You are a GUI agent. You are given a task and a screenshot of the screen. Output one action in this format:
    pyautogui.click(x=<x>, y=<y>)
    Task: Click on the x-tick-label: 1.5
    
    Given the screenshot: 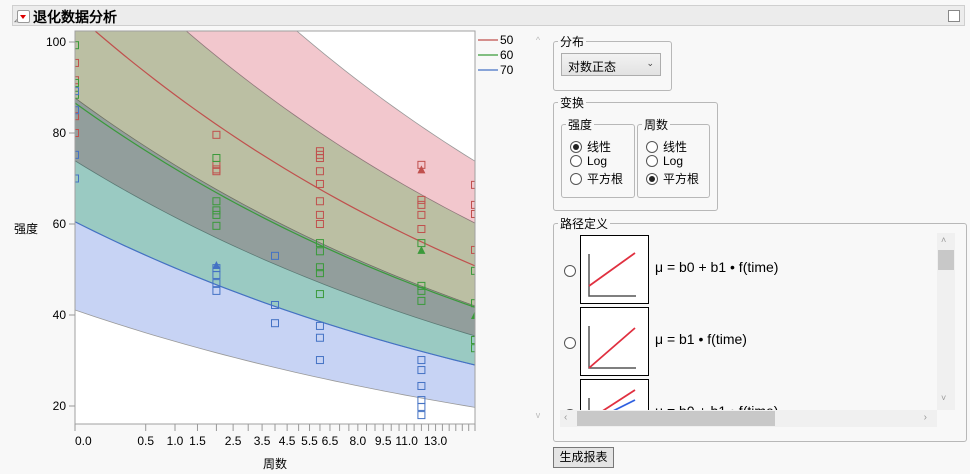 What is the action you would take?
    pyautogui.click(x=197, y=441)
    